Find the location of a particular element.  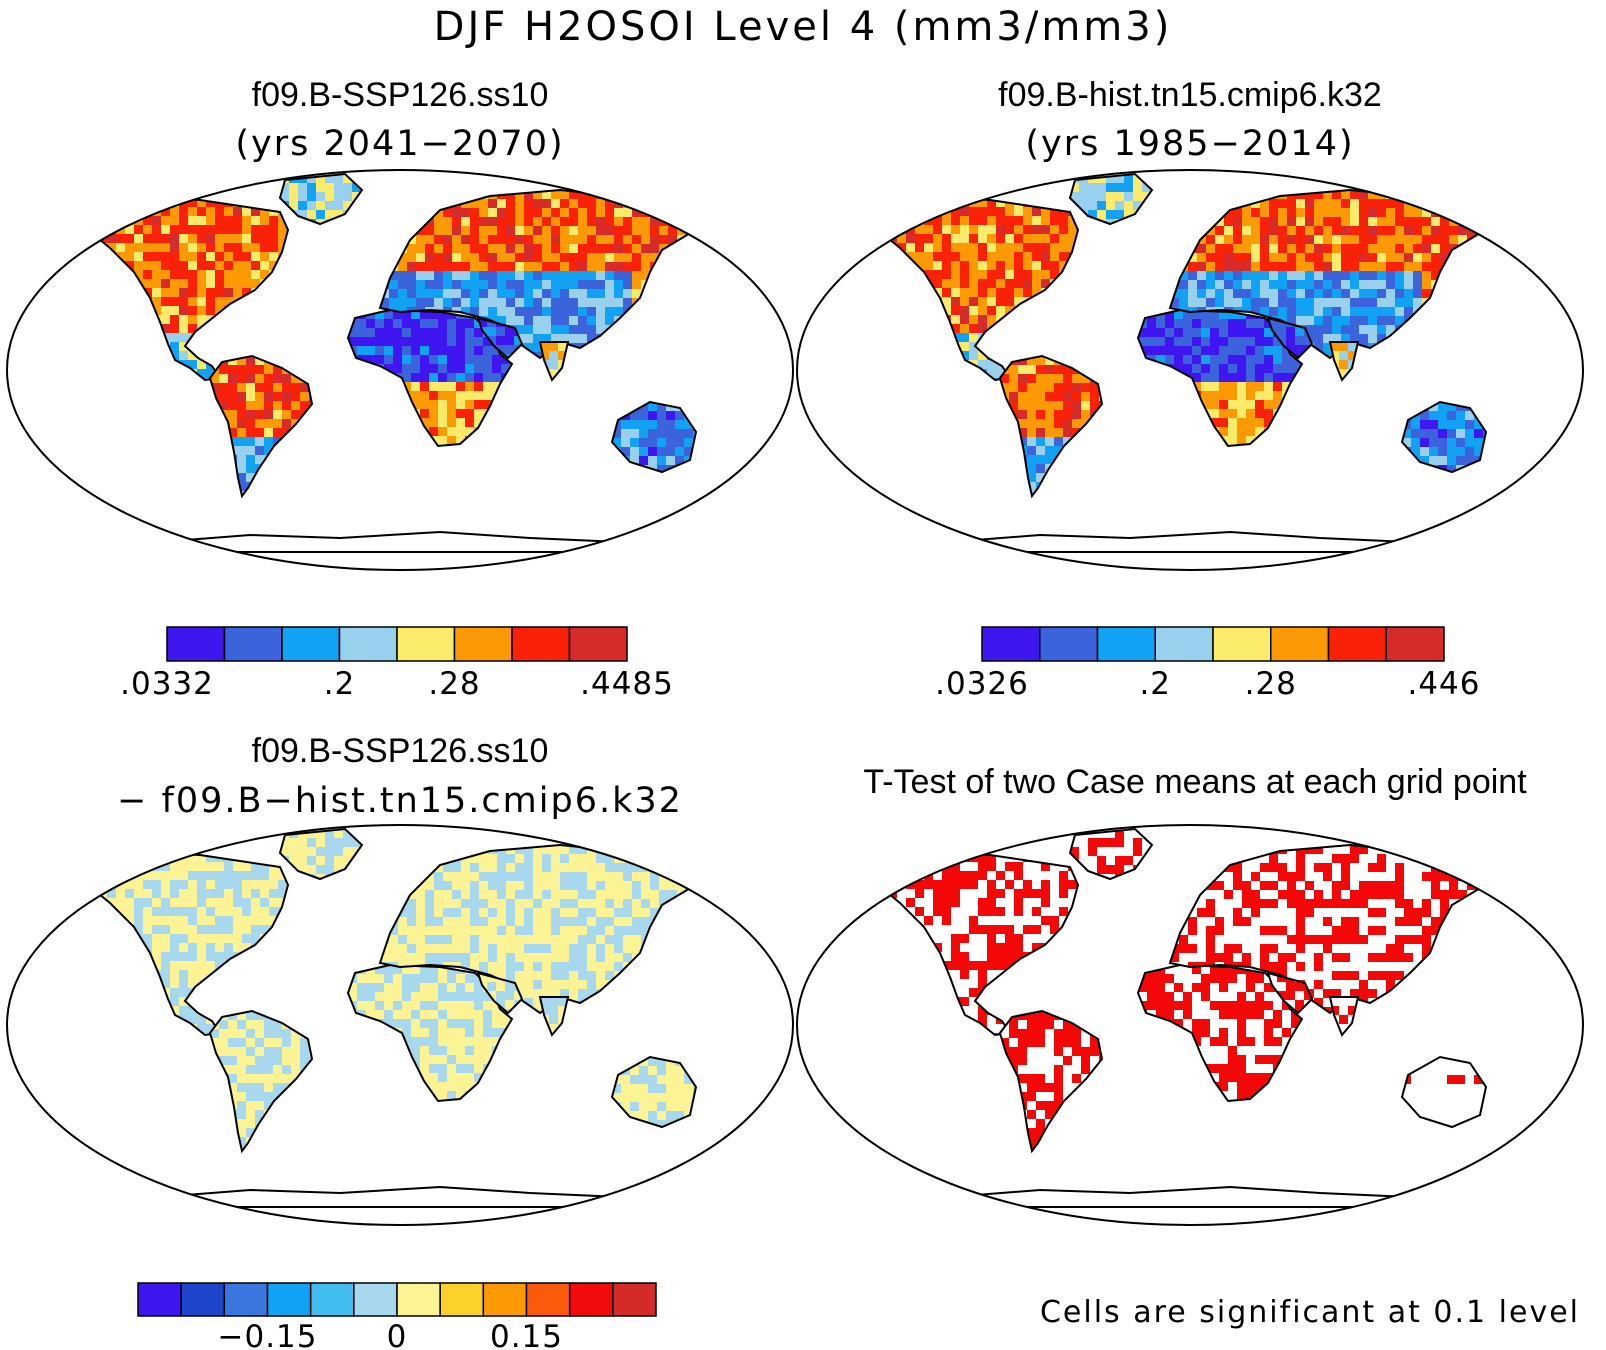

antarctica-coastline is located at coordinates (1190, 541).